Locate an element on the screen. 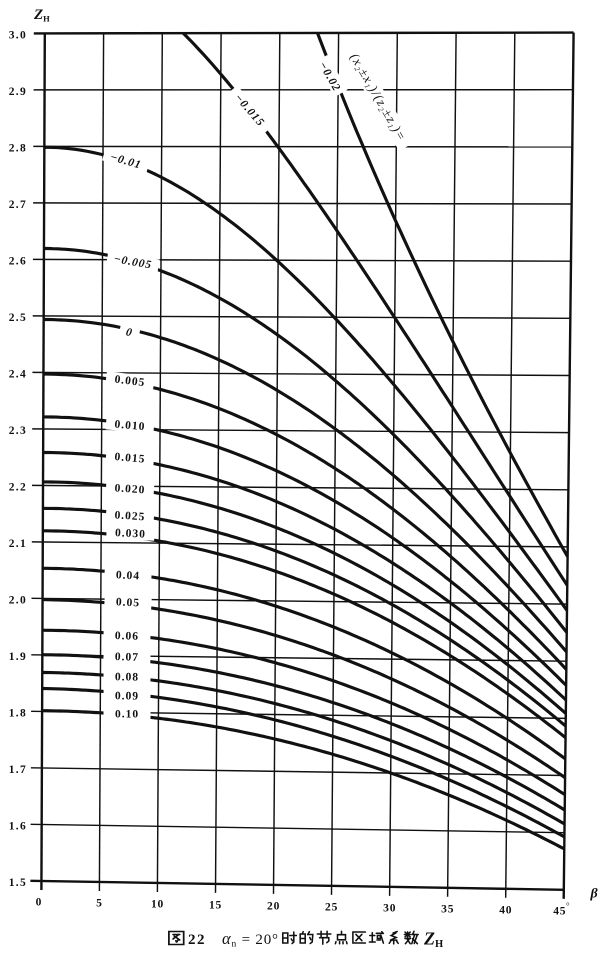 The width and height of the screenshot is (604, 958). svg-text: 15 is located at coordinates (215, 905).